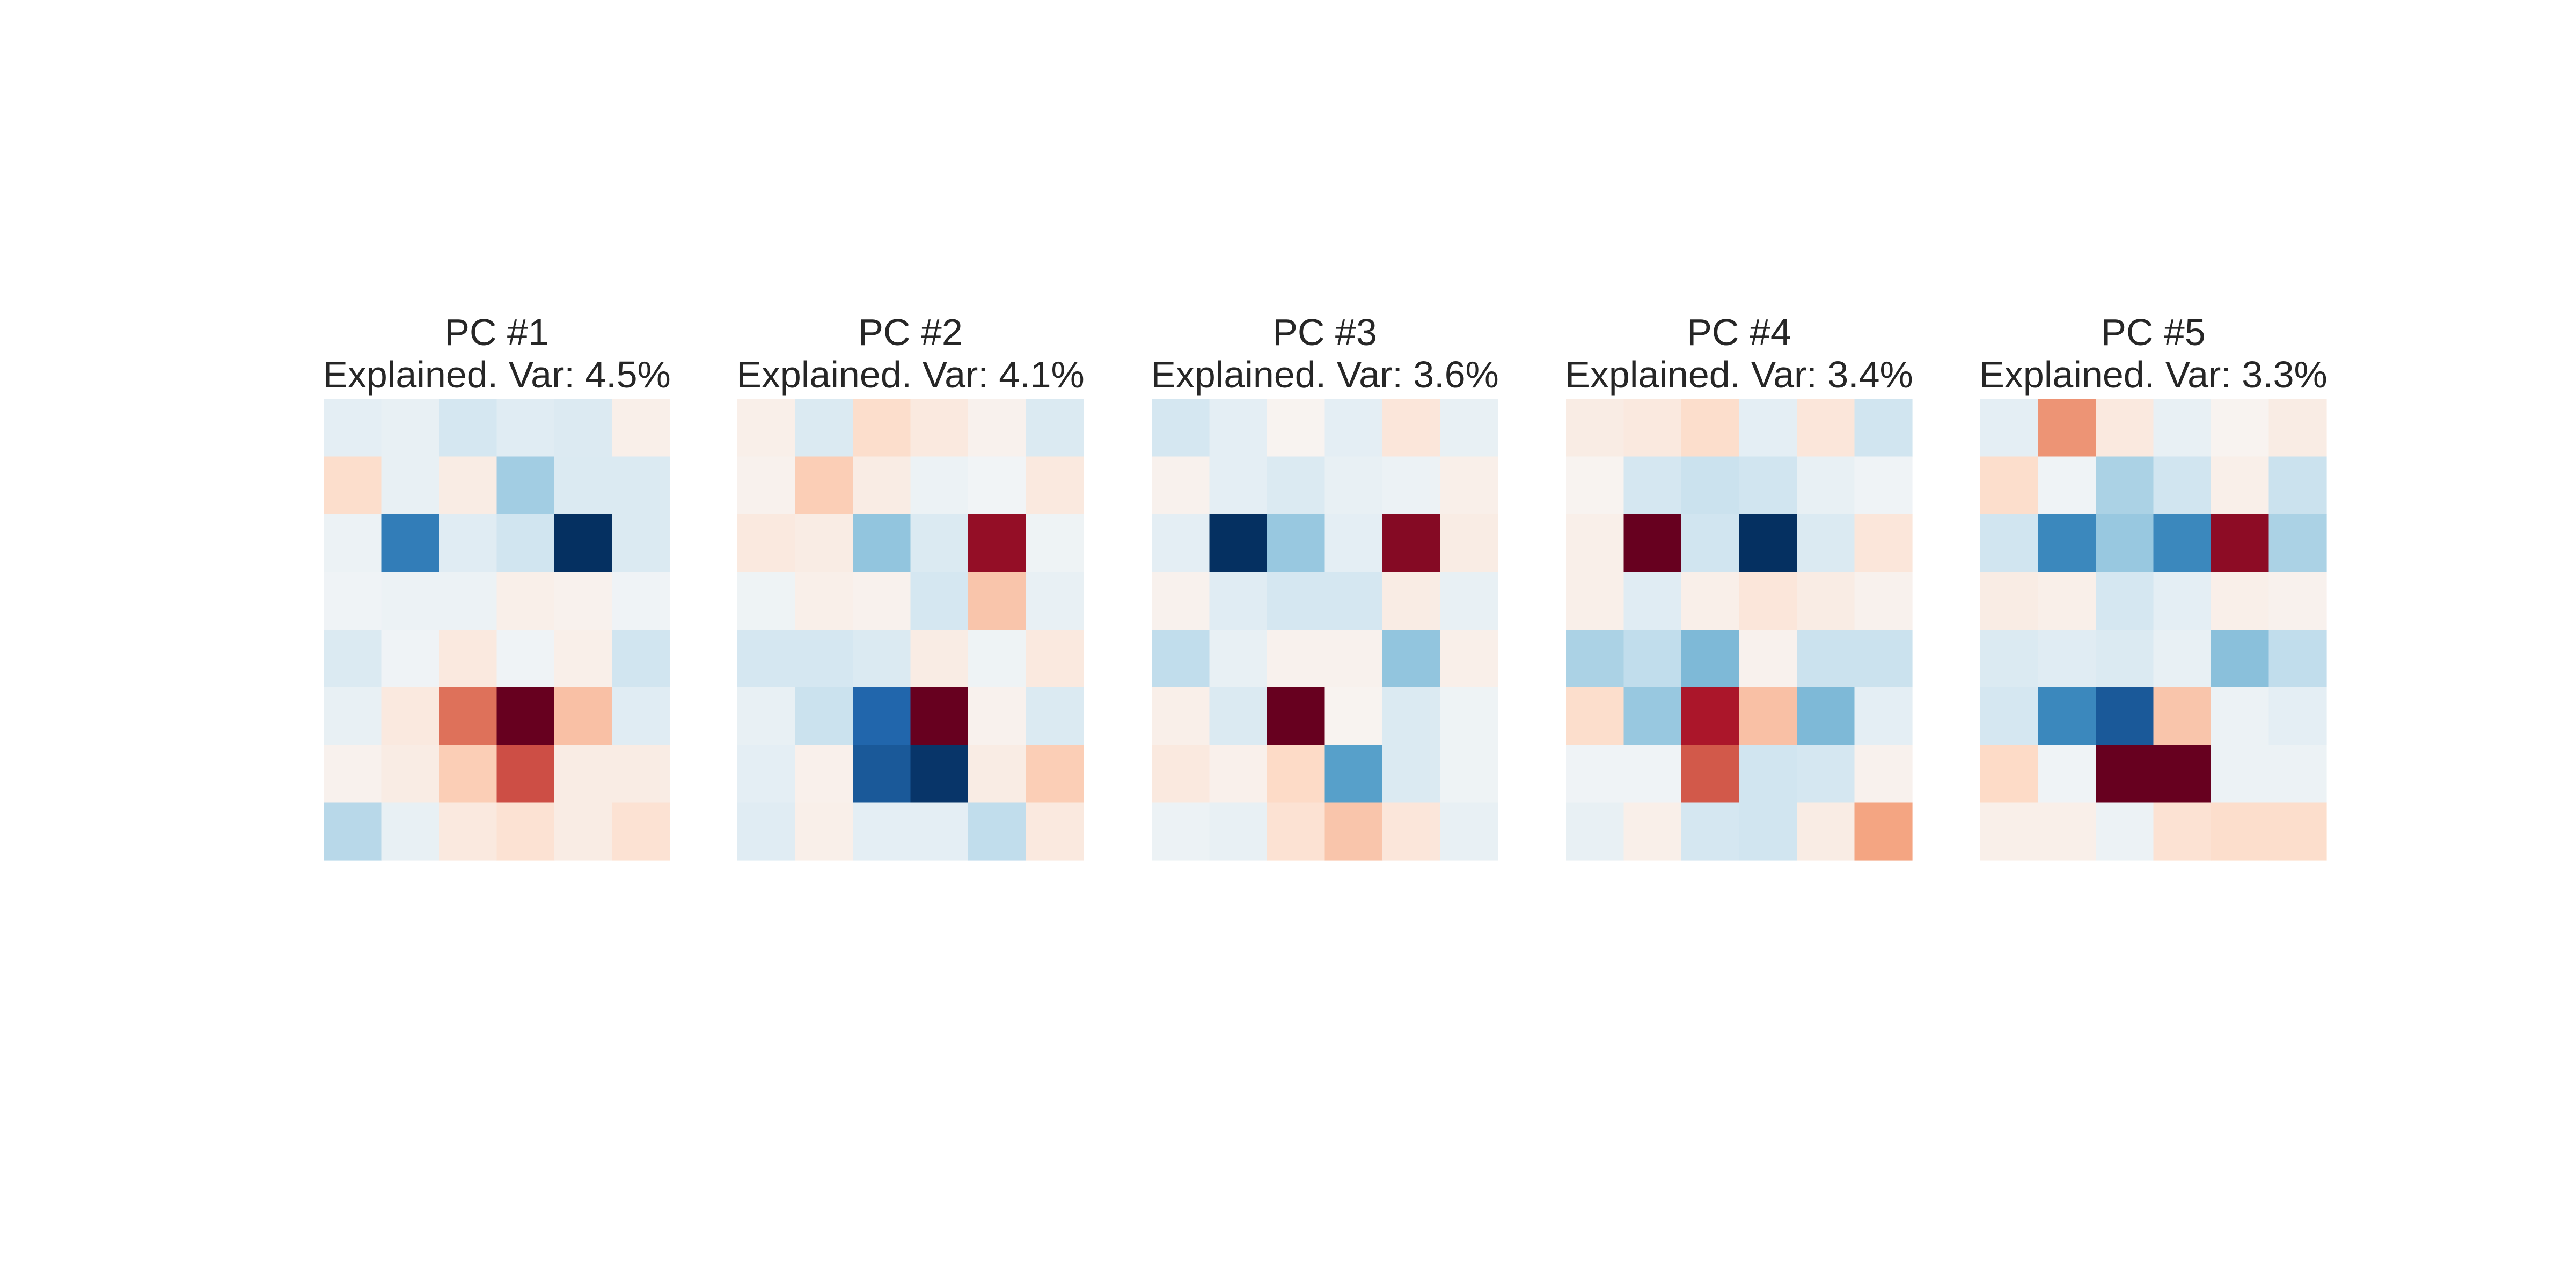 The image size is (2576, 1288). What do you see at coordinates (641, 716) in the screenshot?
I see `heatmap-cell-r6-c6` at bounding box center [641, 716].